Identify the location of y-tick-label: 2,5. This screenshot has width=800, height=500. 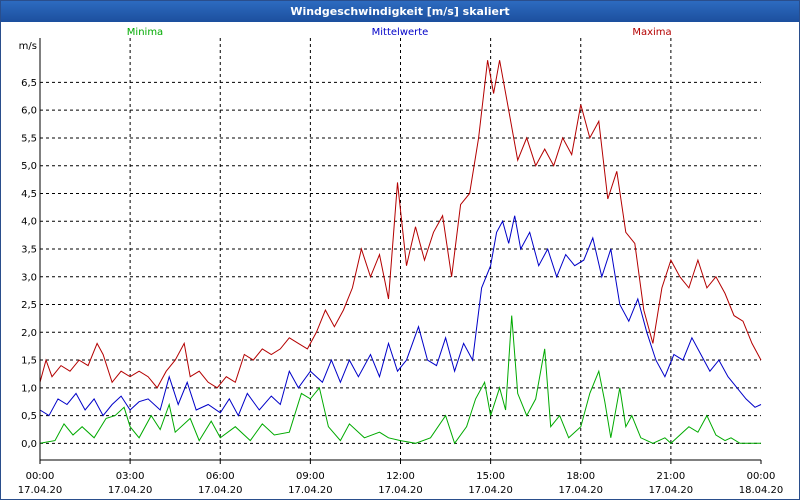
(29, 305).